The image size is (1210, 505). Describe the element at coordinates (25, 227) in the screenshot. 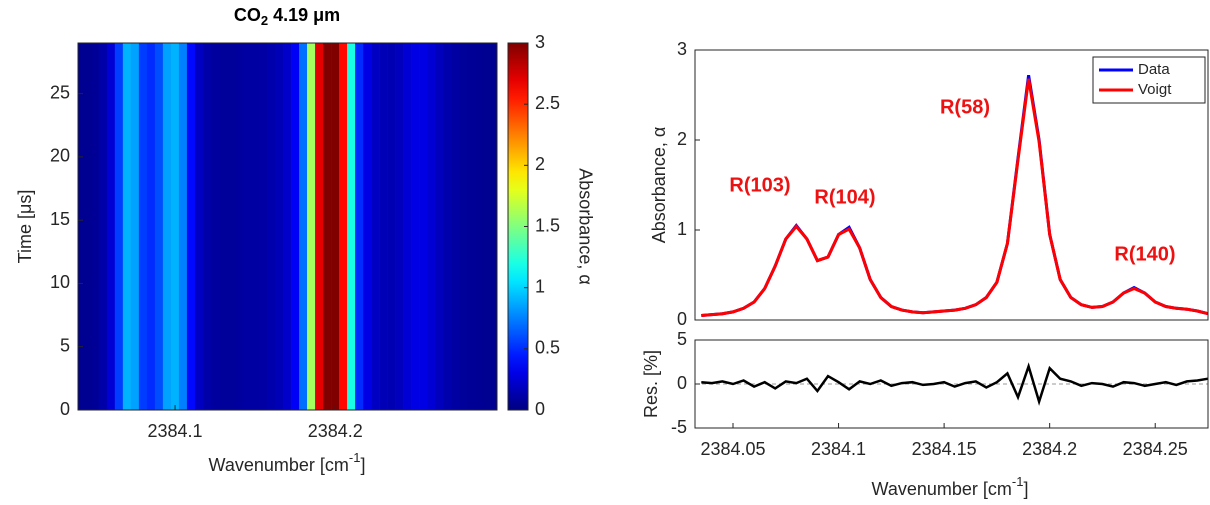

I see `y-label: Time [μs]` at that location.